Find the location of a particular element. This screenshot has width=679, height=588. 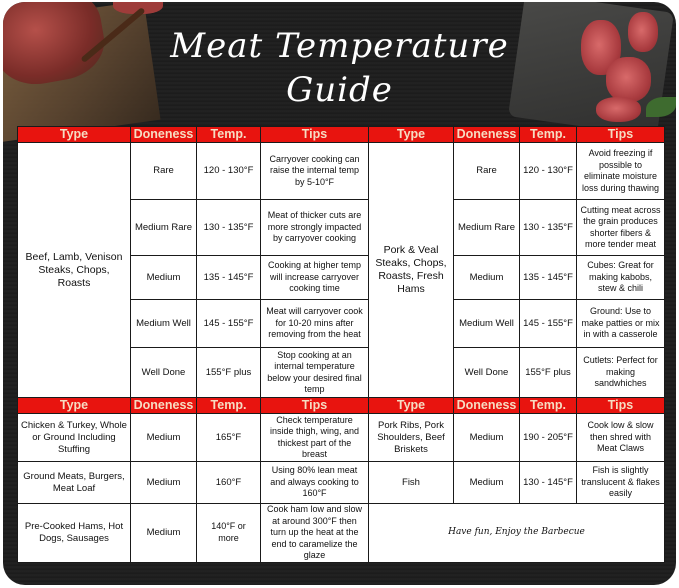

temp-cell: 140°F or more is located at coordinates (228, 533).